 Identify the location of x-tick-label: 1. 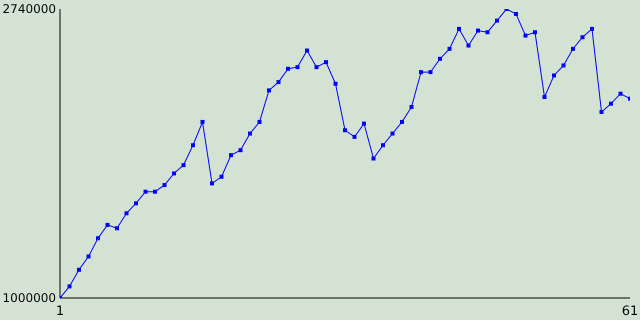
(60, 312).